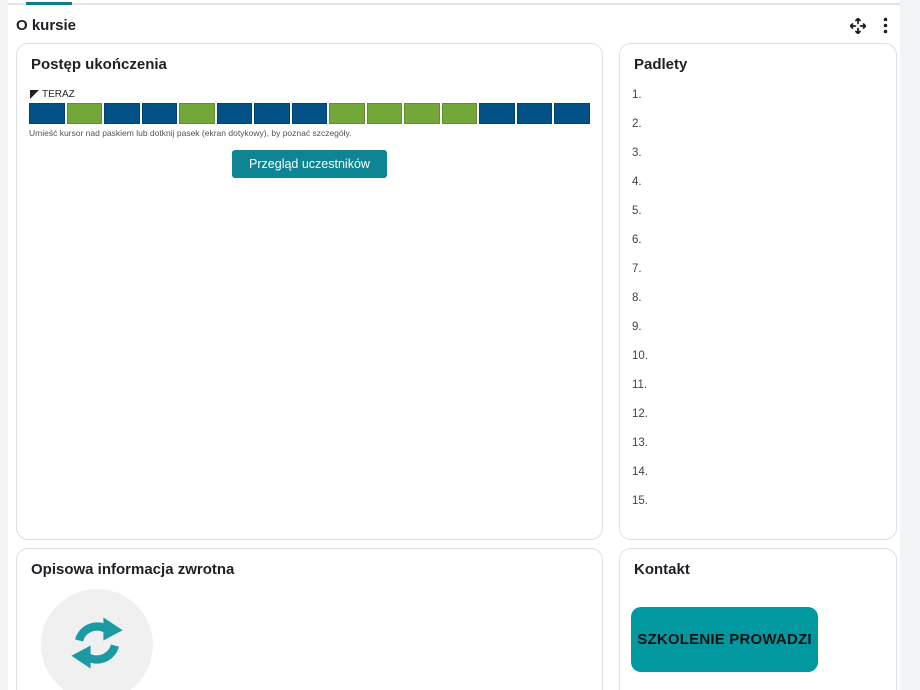 The image size is (920, 690). I want to click on completion-progress-bar, so click(309, 113).